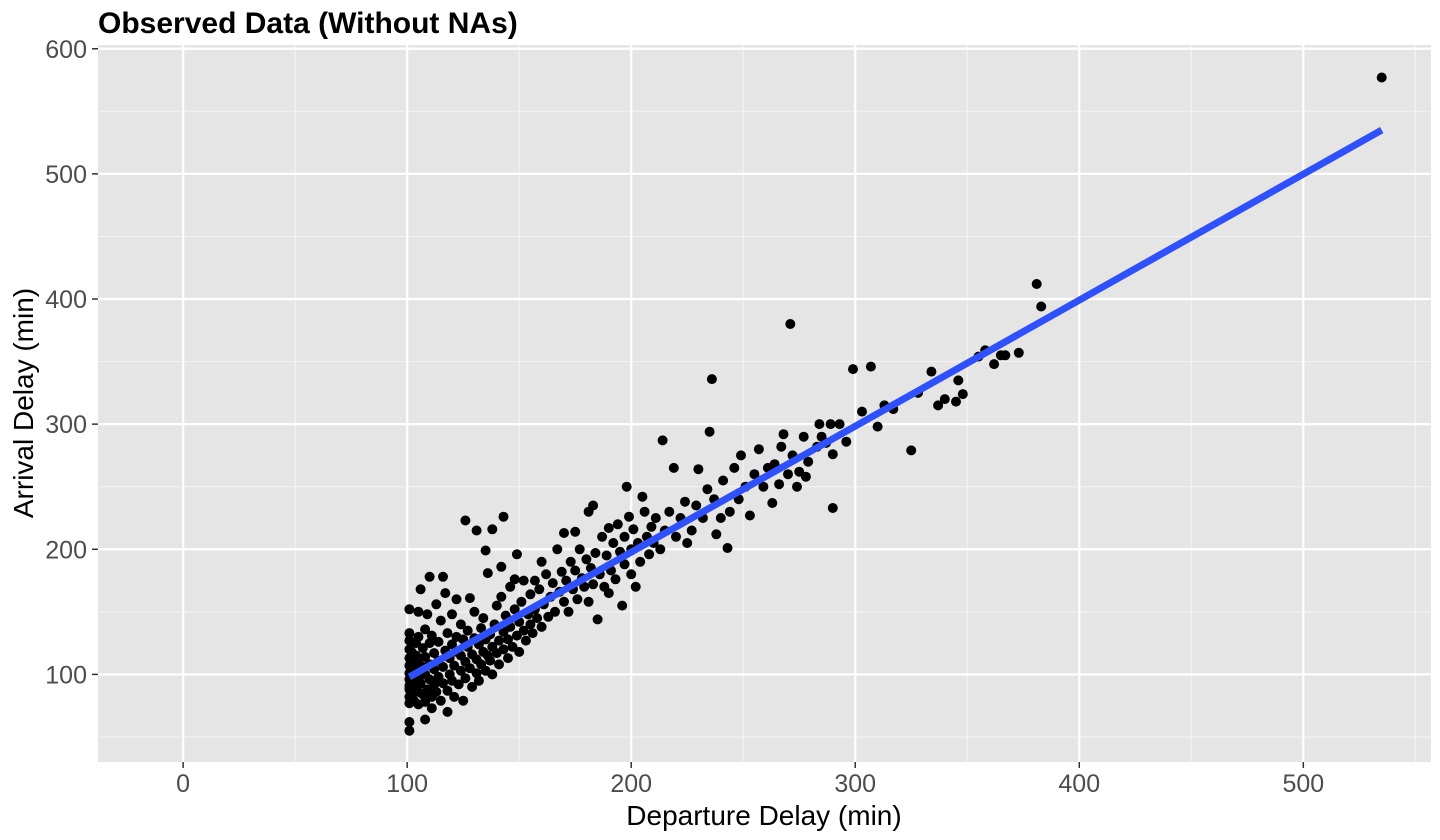 Image resolution: width=1440 pixels, height=840 pixels. What do you see at coordinates (183, 784) in the screenshot?
I see `x-tick-label: 0` at bounding box center [183, 784].